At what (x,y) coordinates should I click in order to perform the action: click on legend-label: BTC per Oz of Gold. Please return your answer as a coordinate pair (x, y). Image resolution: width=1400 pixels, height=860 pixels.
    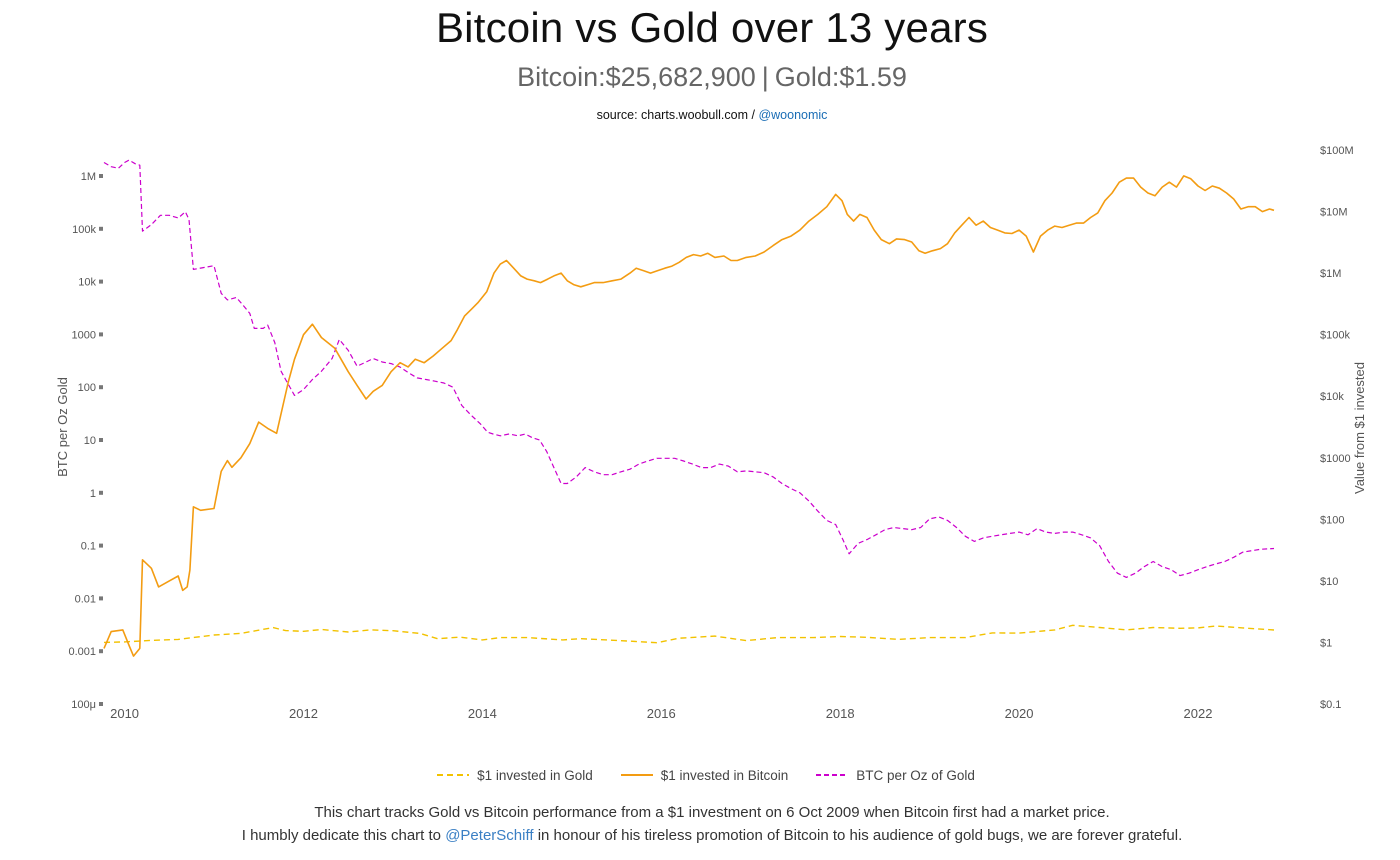
    Looking at the image, I should click on (915, 775).